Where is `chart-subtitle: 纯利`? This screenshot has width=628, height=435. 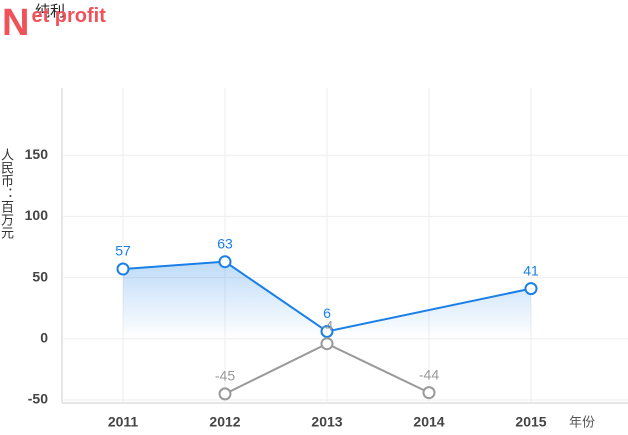
chart-subtitle: 纯利 is located at coordinates (50, 11).